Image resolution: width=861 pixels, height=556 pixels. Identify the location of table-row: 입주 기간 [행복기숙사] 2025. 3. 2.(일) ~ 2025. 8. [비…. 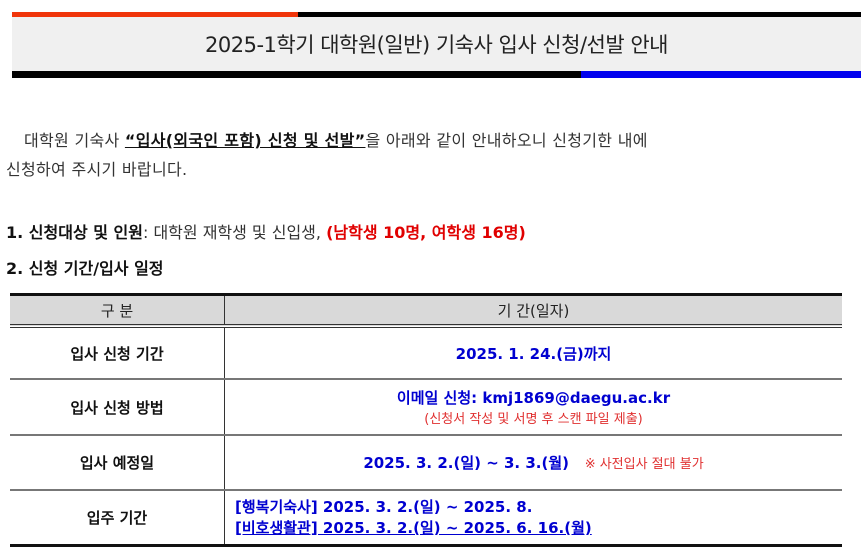
(426, 518).